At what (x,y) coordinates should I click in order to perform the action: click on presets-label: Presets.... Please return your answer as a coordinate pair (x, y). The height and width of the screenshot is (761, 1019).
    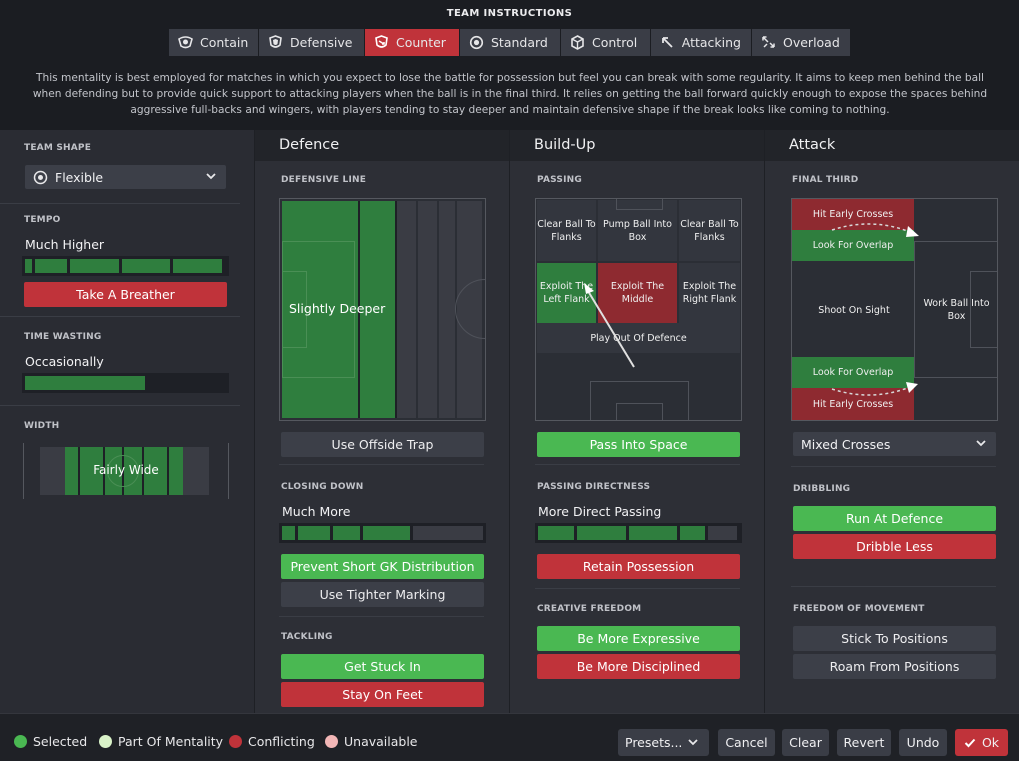
    Looking at the image, I should click on (654, 742).